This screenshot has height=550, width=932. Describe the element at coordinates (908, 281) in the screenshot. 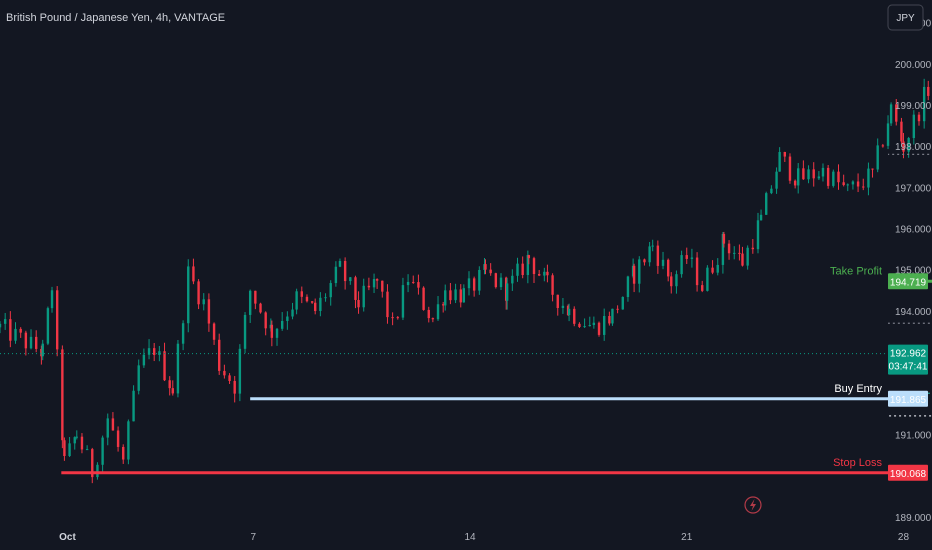

I see `take-profit-price-tag: 194.719` at that location.